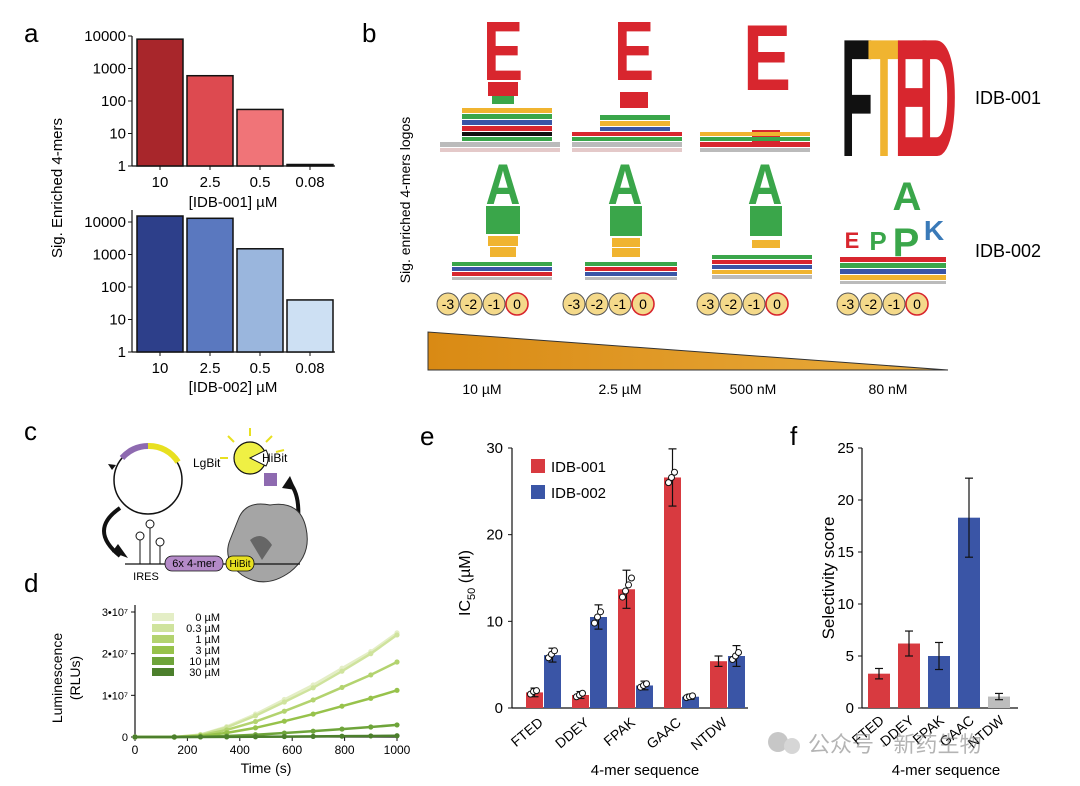  What do you see at coordinates (109, 255) in the screenshot?
I see `a-bottom-ytick-label: 1000` at bounding box center [109, 255].